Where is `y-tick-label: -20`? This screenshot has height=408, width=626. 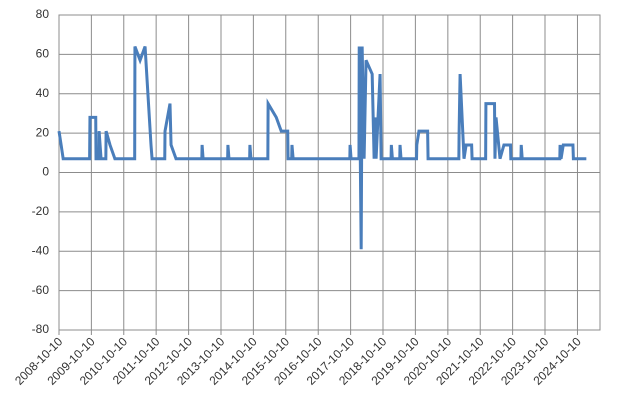
y-tick-label: -20 is located at coordinates (41, 211).